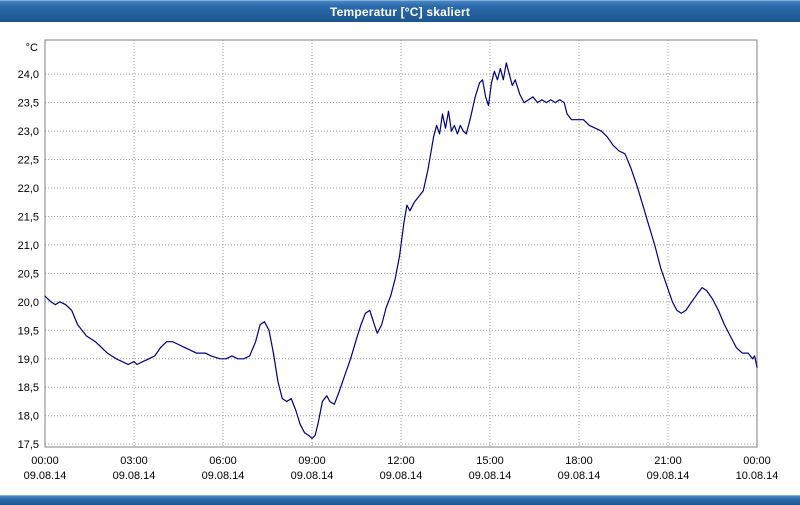  What do you see at coordinates (400, 500) in the screenshot?
I see `footer-bar` at bounding box center [400, 500].